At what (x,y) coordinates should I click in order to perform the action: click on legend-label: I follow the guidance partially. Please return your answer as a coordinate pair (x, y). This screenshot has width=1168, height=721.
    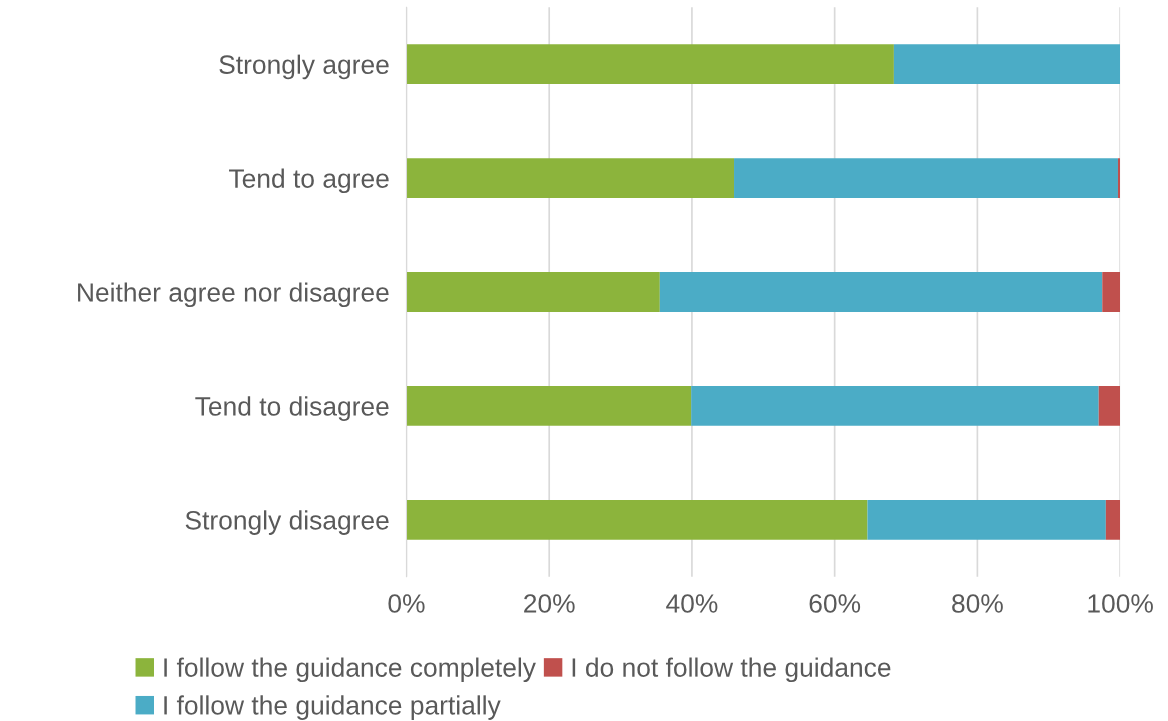
    Looking at the image, I should click on (332, 707).